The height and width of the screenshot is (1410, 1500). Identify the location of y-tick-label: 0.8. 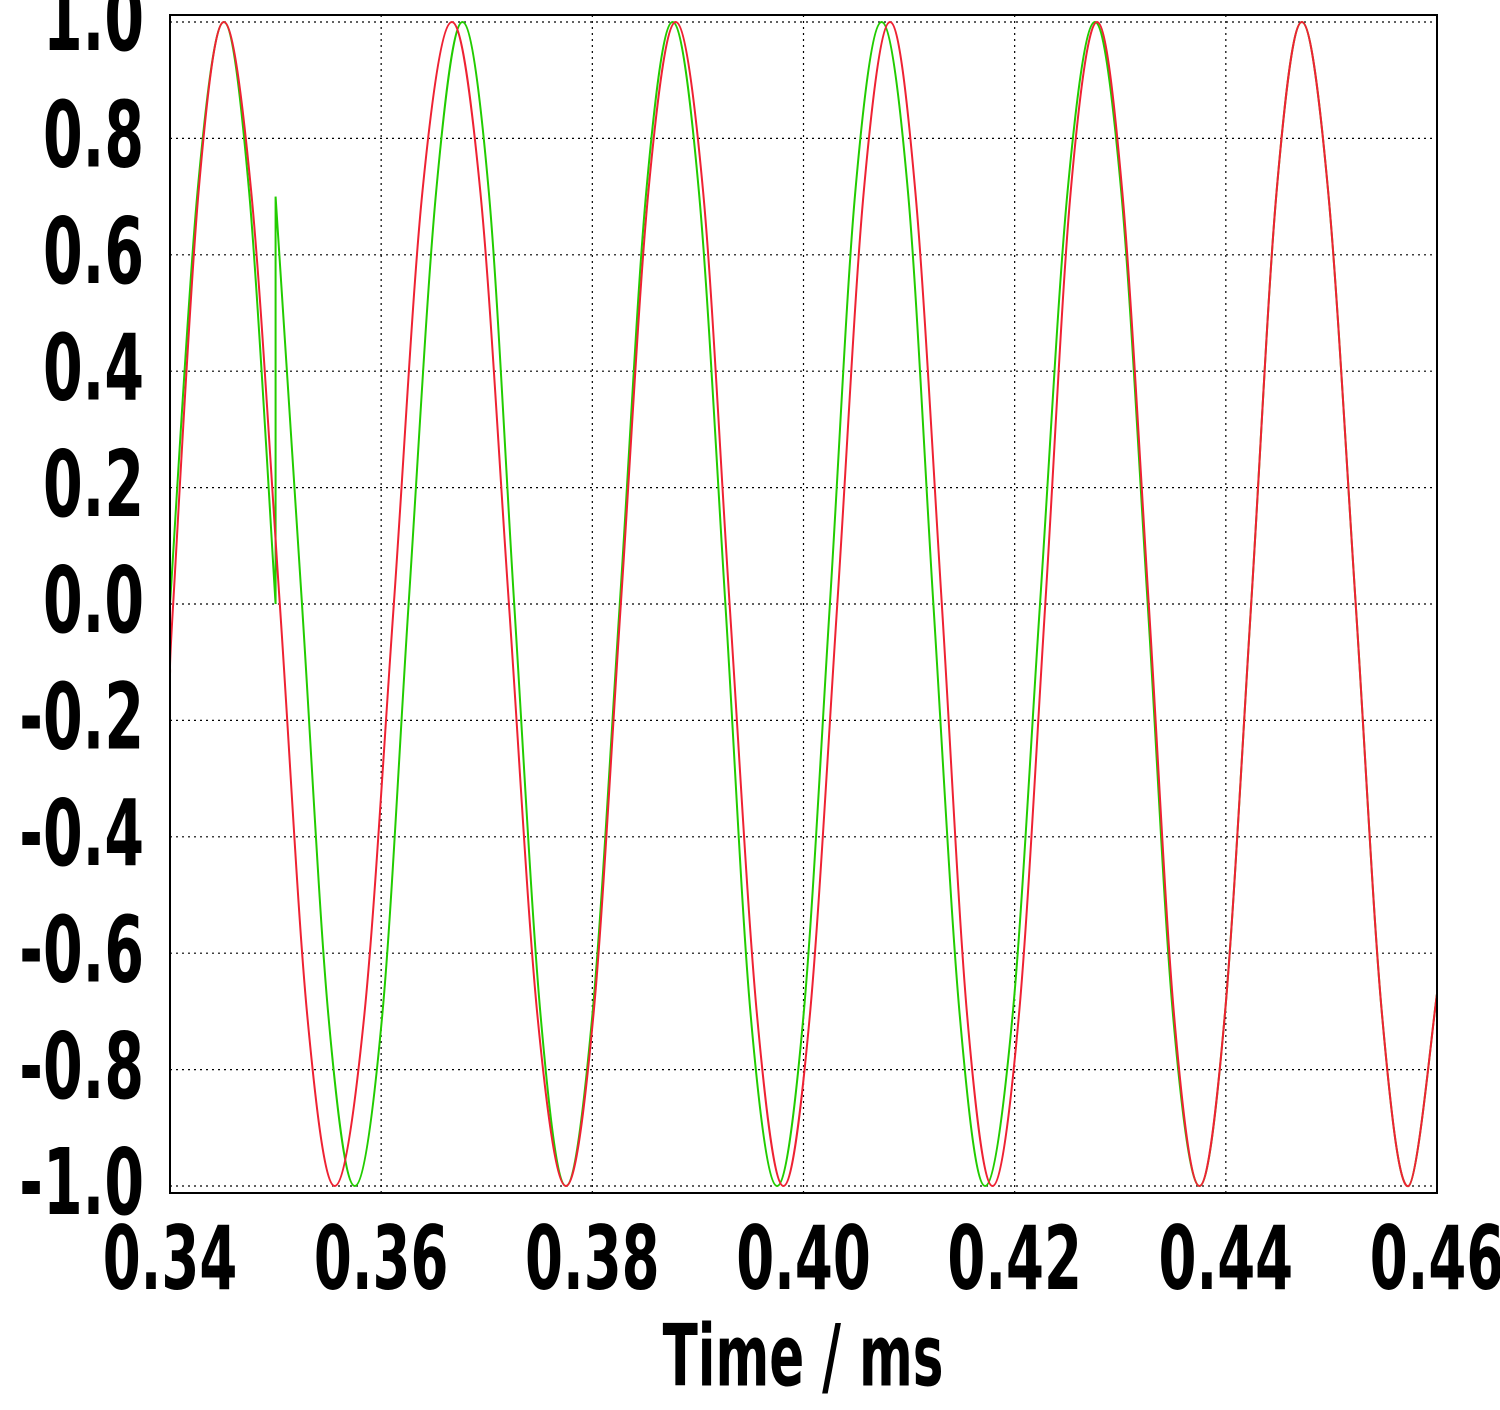
(93, 135).